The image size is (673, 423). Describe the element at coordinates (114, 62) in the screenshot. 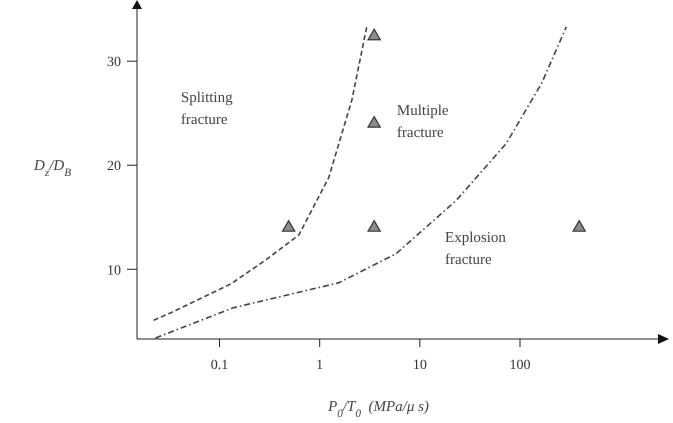

I see `y-tick-label: 30` at that location.